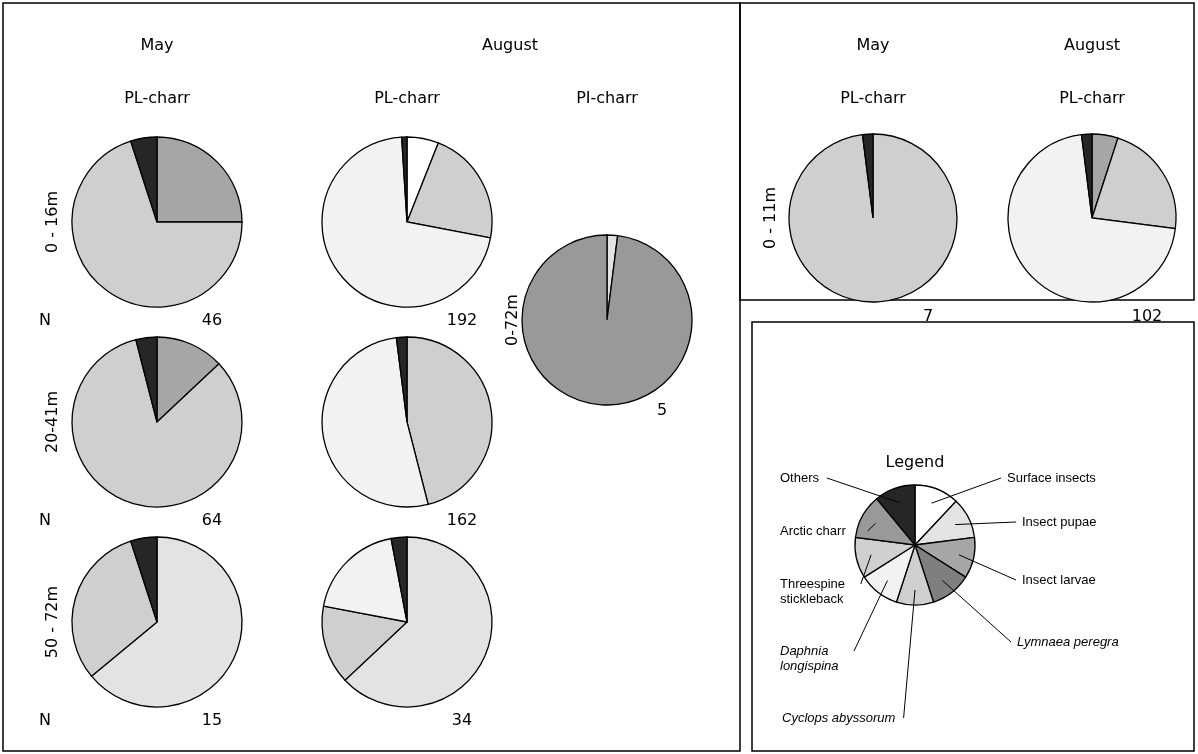 The image size is (1198, 754). I want to click on slice-label: Lymnaea peregra, so click(1068, 641).